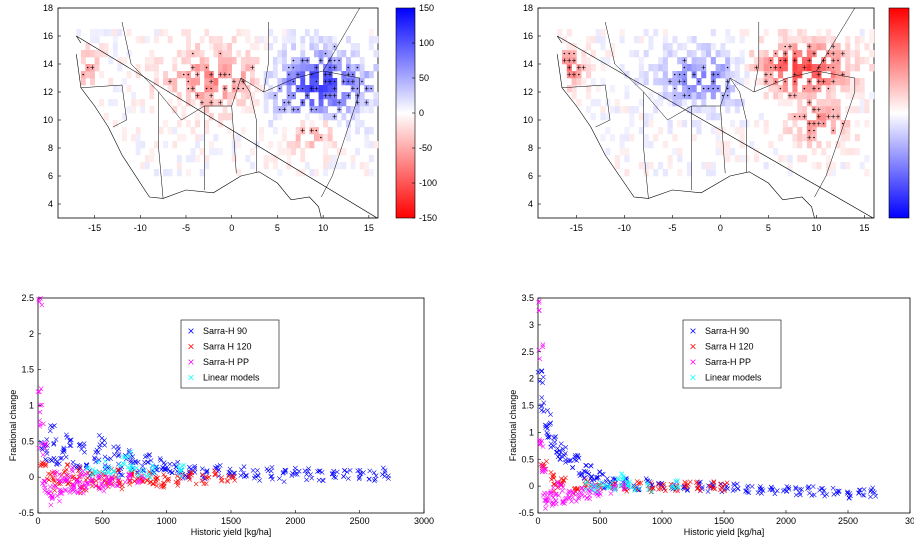  What do you see at coordinates (369, 228) in the screenshot?
I see `x-tick-label: 15` at bounding box center [369, 228].